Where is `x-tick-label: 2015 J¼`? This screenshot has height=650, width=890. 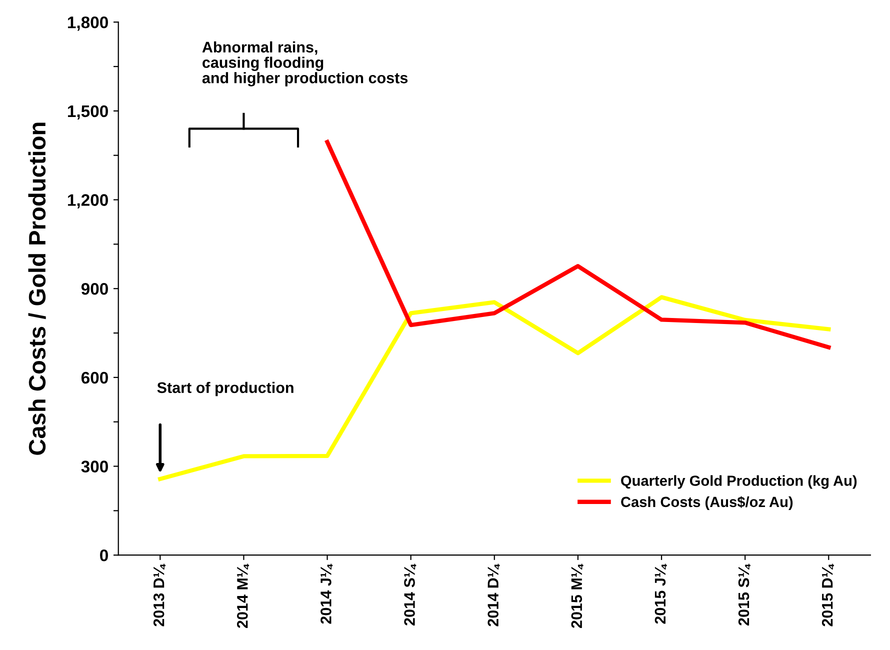
x-tick-label: 2015 J¼ is located at coordinates (660, 594).